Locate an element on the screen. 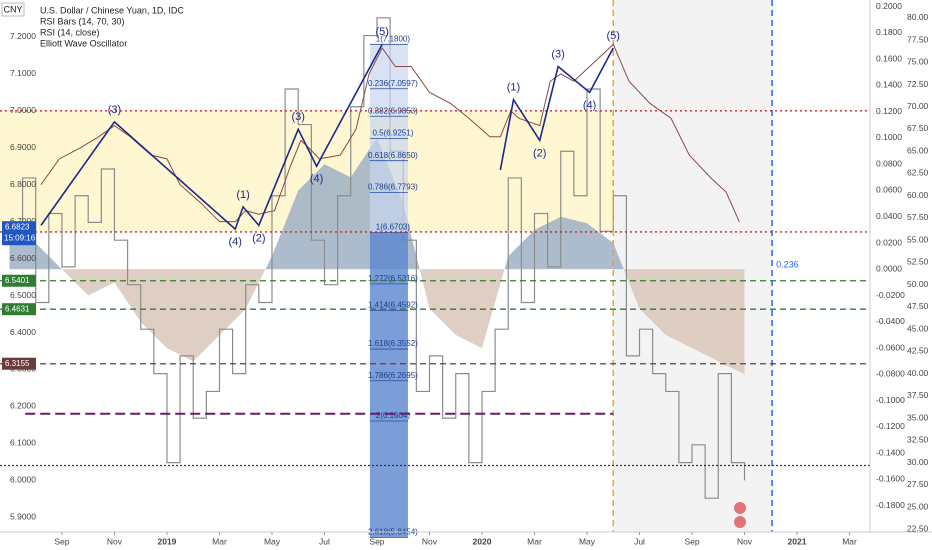  indicator: Elliott Wave Oscillator is located at coordinates (83, 43).